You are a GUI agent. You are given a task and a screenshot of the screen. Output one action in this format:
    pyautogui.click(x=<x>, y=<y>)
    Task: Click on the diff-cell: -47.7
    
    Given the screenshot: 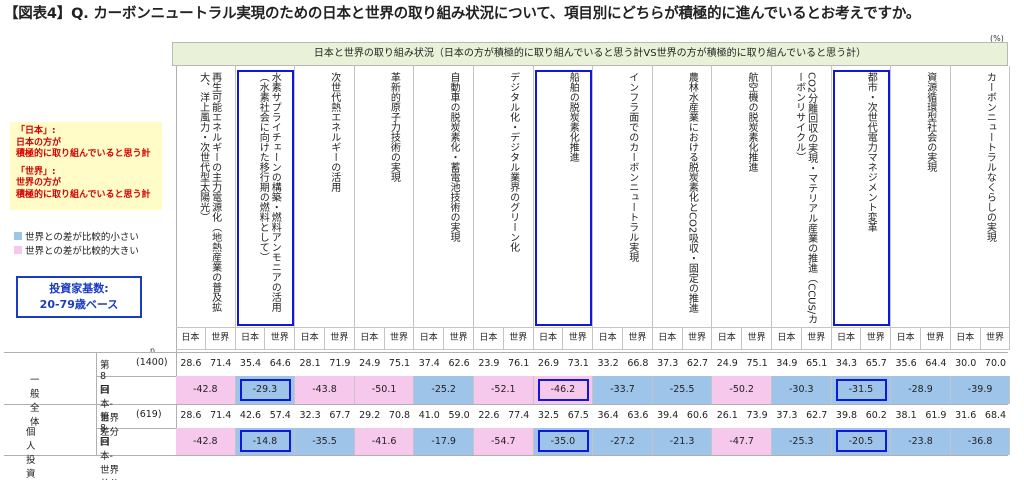 What is the action you would take?
    pyautogui.click(x=742, y=441)
    